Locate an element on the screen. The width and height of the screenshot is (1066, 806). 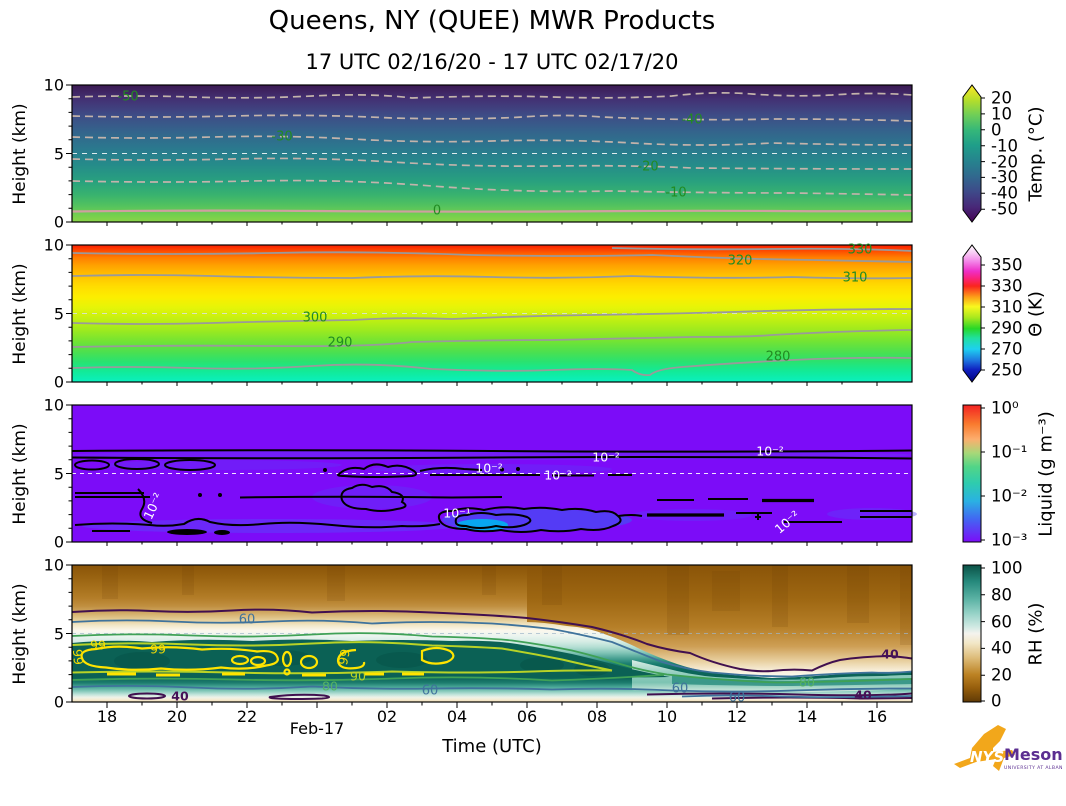
colorbar-rh: 100 80 60 40 20 0 RH (%) is located at coordinates (1014, 635).